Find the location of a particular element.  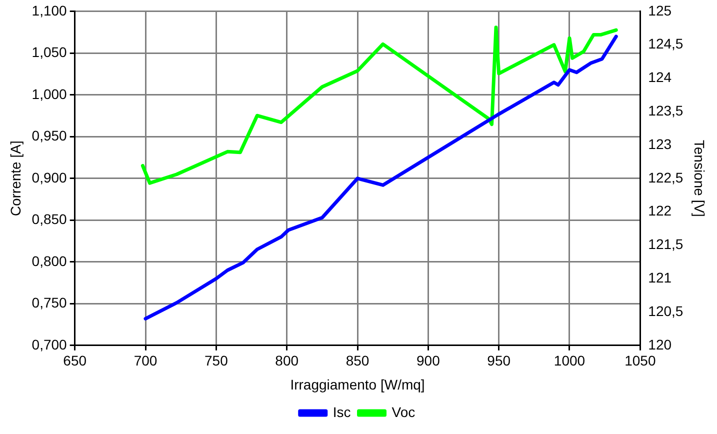

y2-axis-title: Tensione [V] is located at coordinates (700, 178).